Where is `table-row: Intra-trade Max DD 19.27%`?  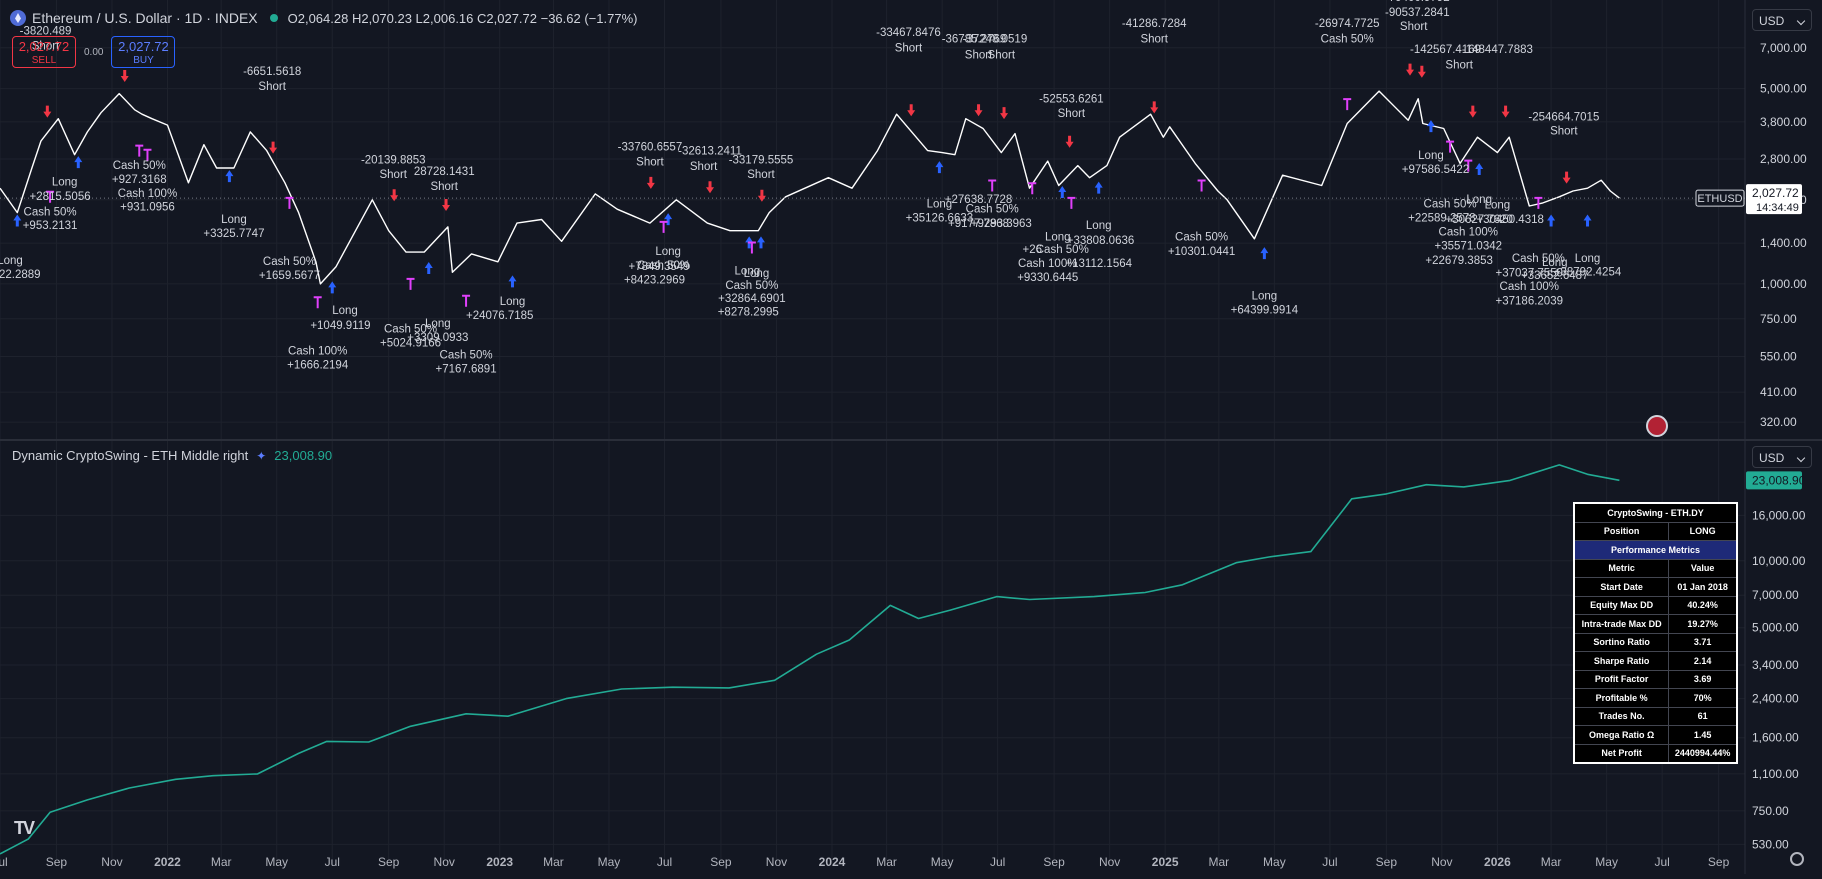
table-row: Intra-trade Max DD 19.27% is located at coordinates (1655, 624).